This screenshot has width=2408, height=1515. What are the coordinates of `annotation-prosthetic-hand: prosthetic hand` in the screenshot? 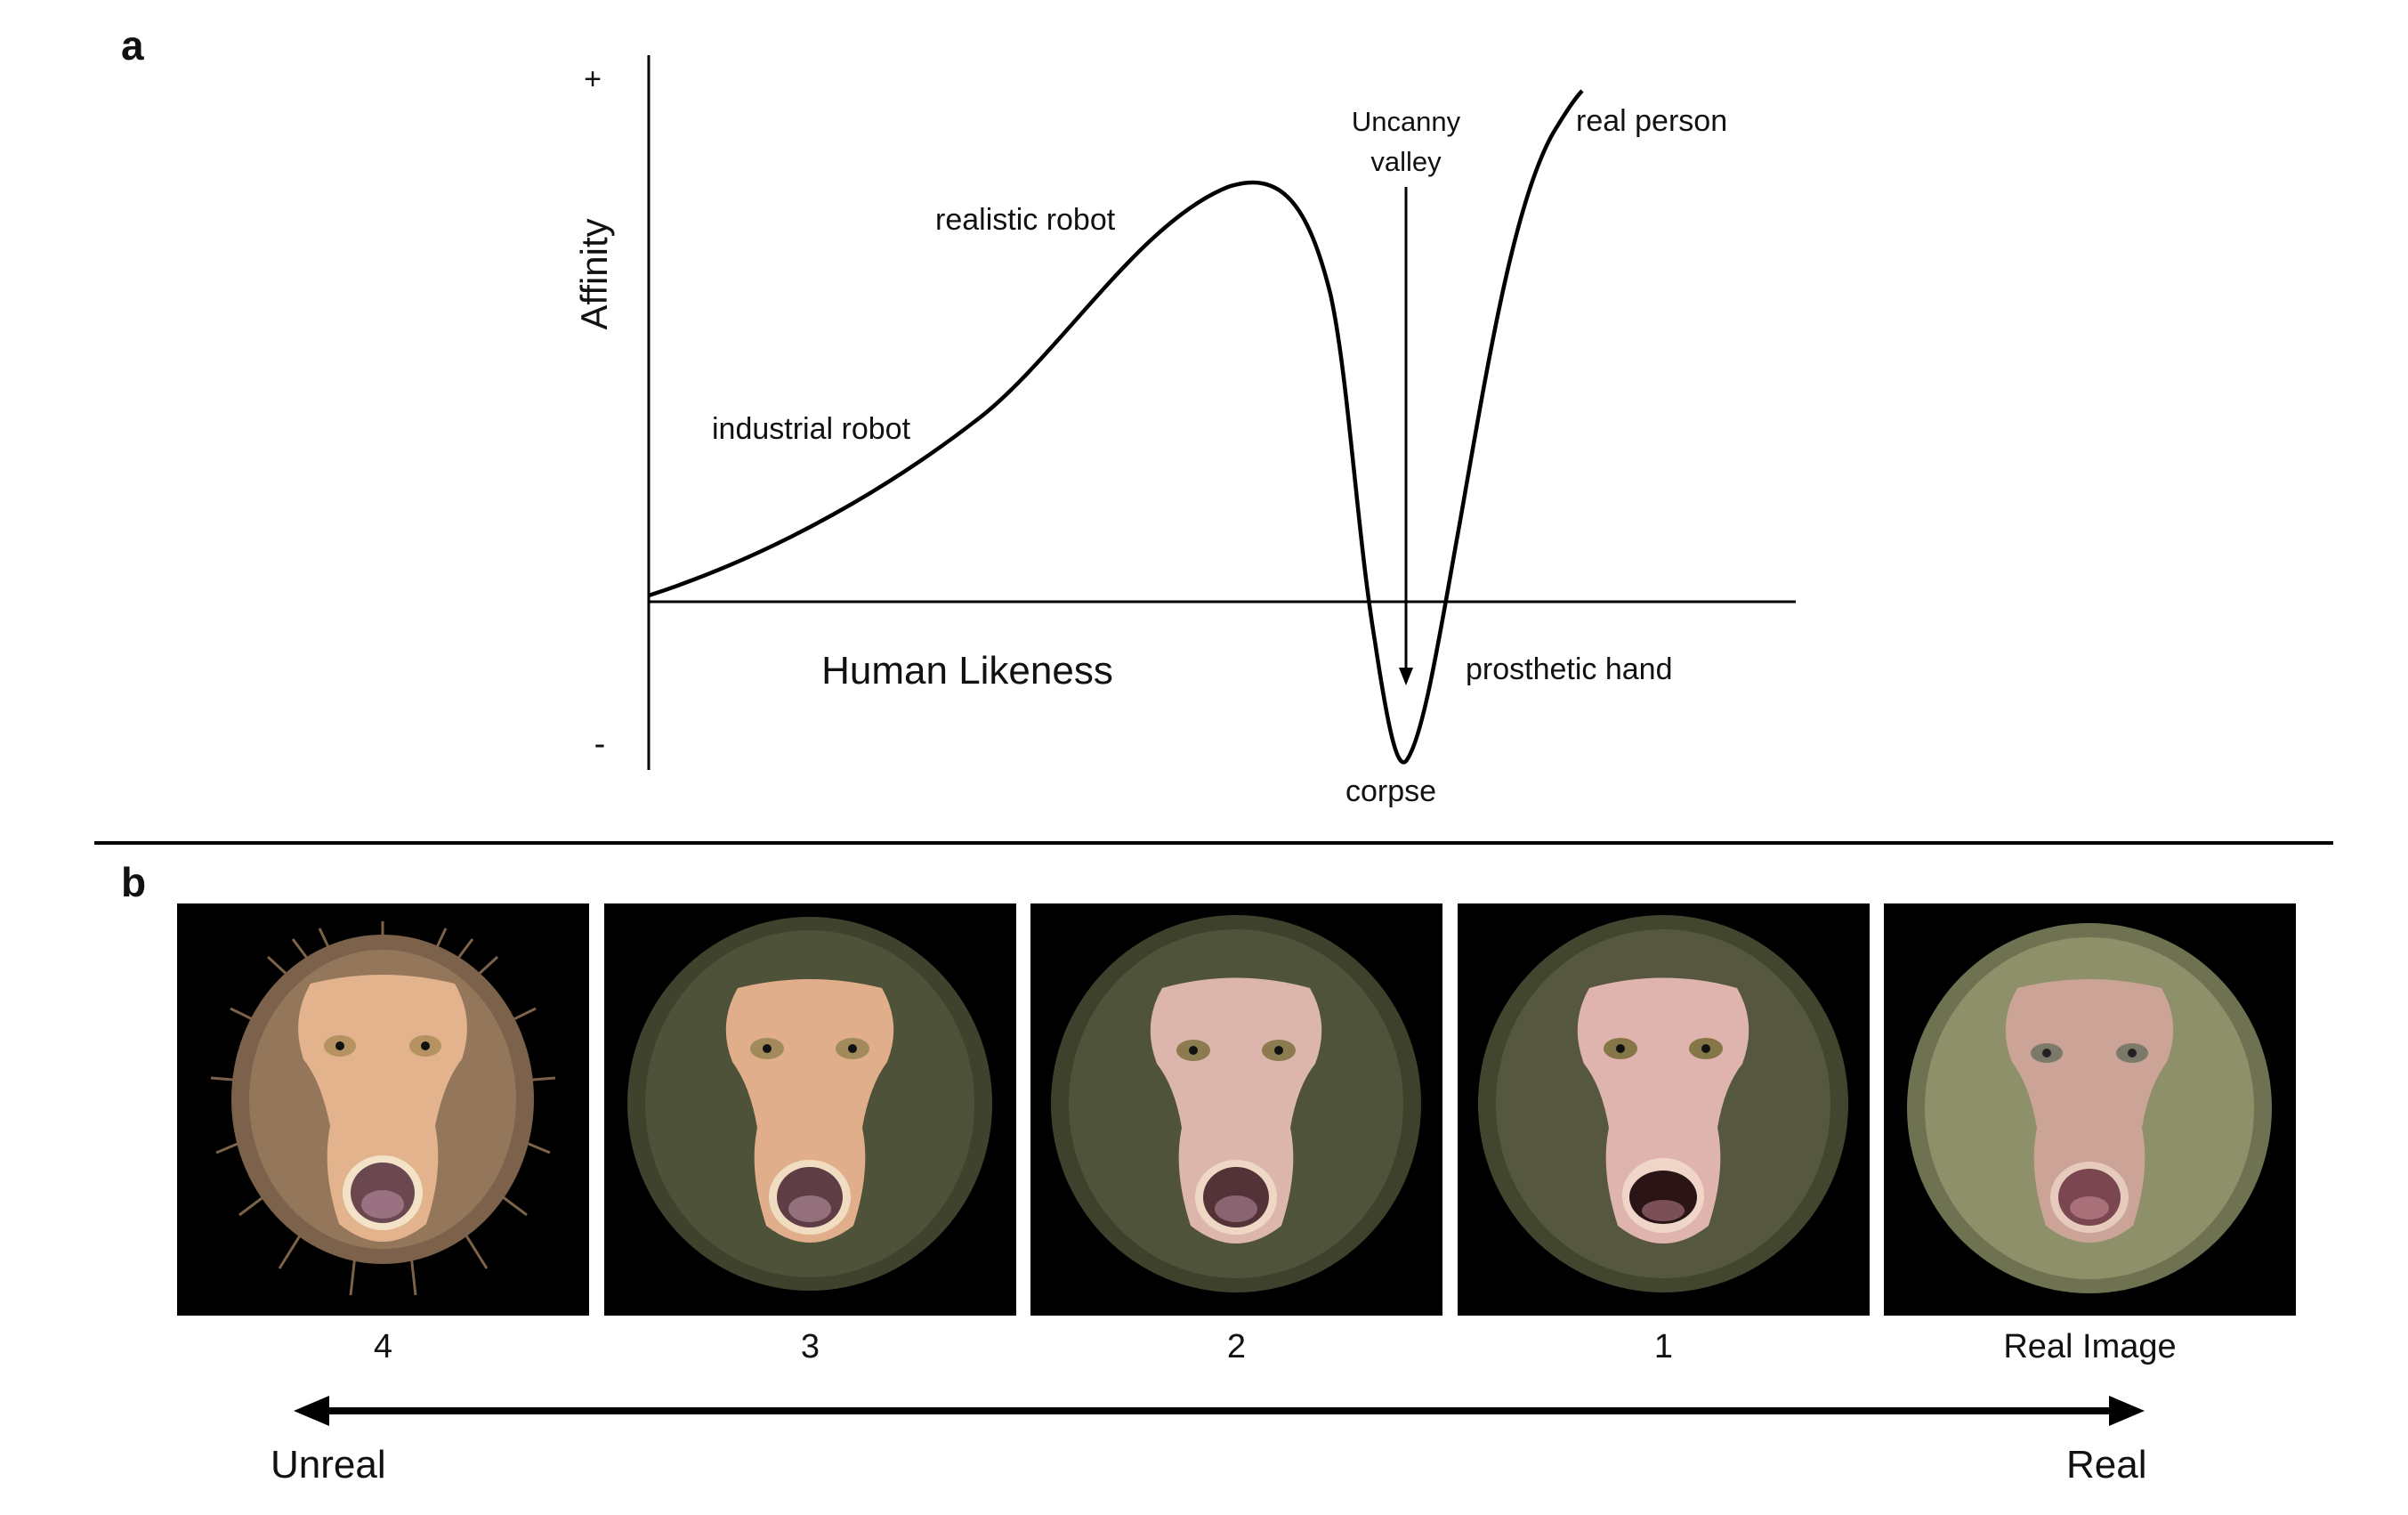 It's located at (1569, 669).